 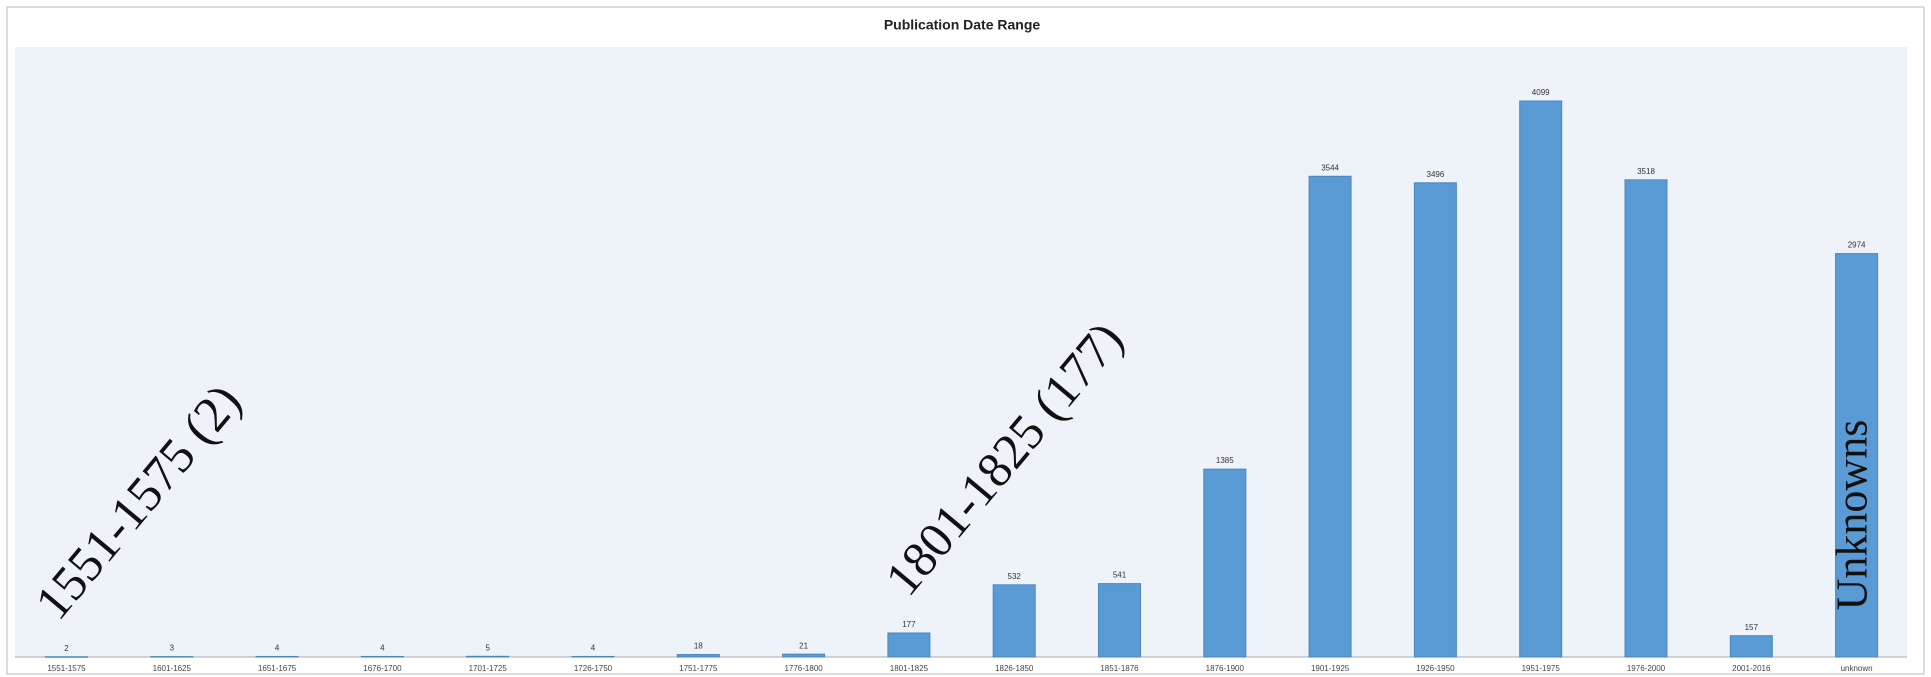 What do you see at coordinates (909, 668) in the screenshot?
I see `x-tick-label: 1801-1825` at bounding box center [909, 668].